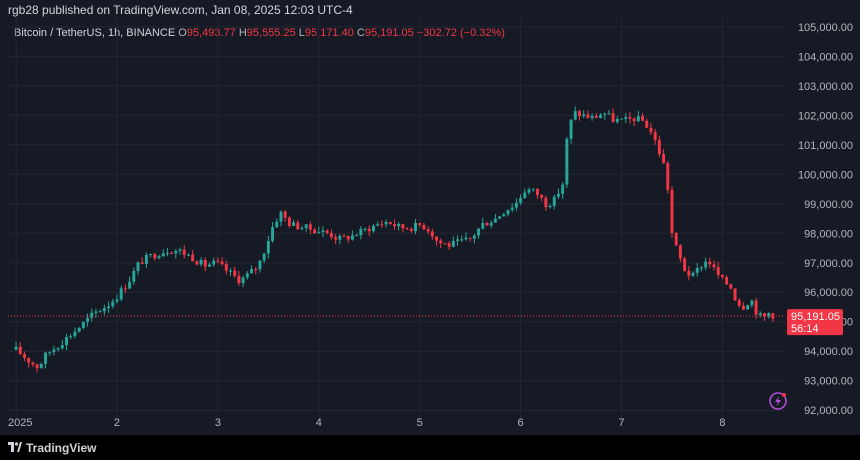 This screenshot has height=460, width=860. I want to click on high-value: 95,555.25, so click(271, 33).